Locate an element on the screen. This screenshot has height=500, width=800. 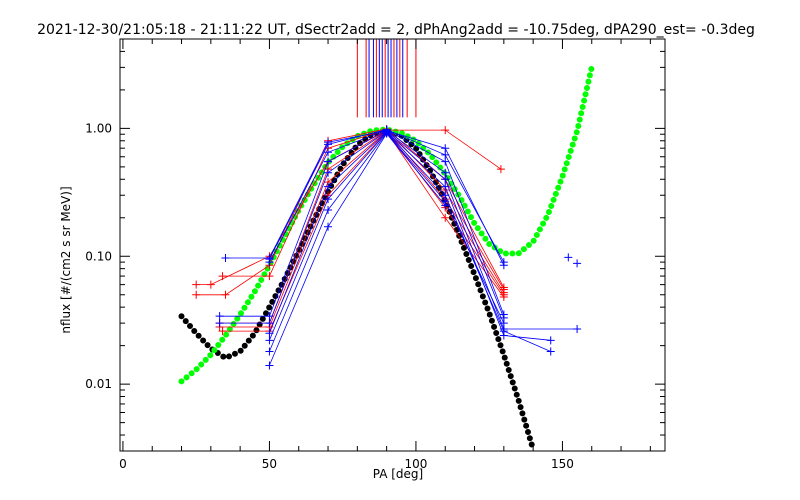
vertical-markers is located at coordinates (386, 78).